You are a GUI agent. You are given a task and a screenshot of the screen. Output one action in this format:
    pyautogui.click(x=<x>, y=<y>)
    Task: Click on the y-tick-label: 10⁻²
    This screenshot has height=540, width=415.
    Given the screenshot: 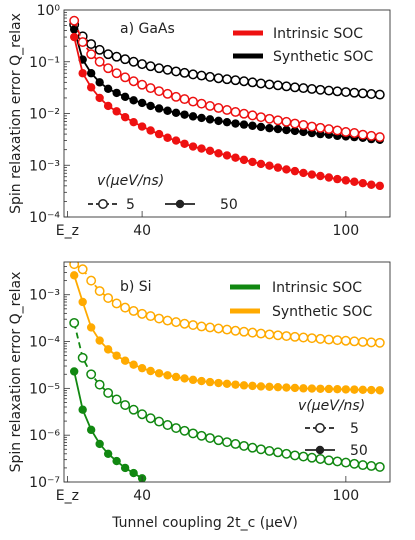 What is the action you would take?
    pyautogui.click(x=44, y=115)
    